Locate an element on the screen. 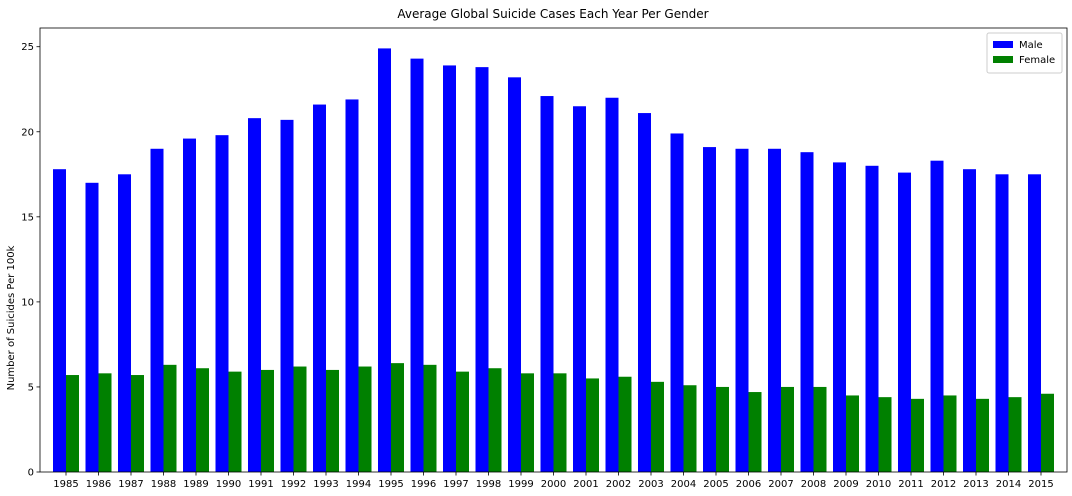  bar-female-1987 is located at coordinates (137, 423).